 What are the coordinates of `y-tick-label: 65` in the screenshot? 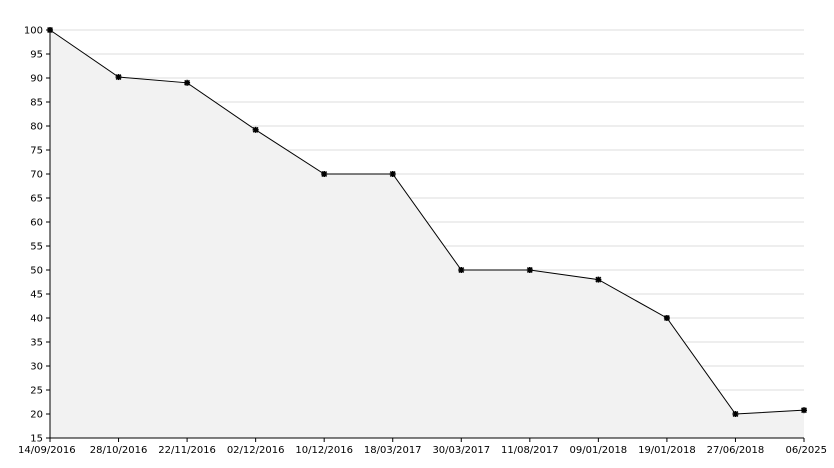 It's located at (36, 199).